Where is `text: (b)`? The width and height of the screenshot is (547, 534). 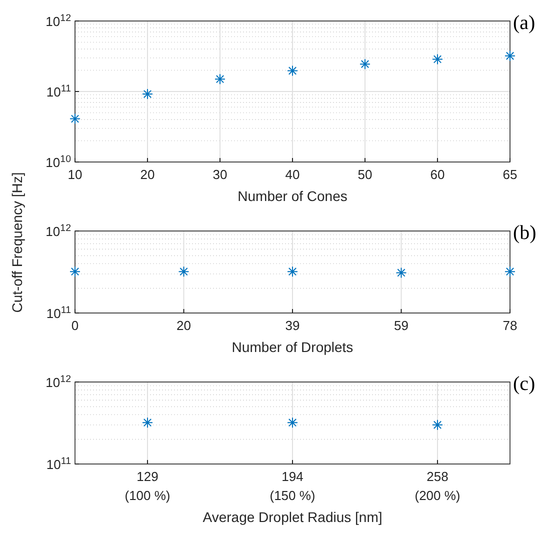 text: (b) is located at coordinates (524, 233).